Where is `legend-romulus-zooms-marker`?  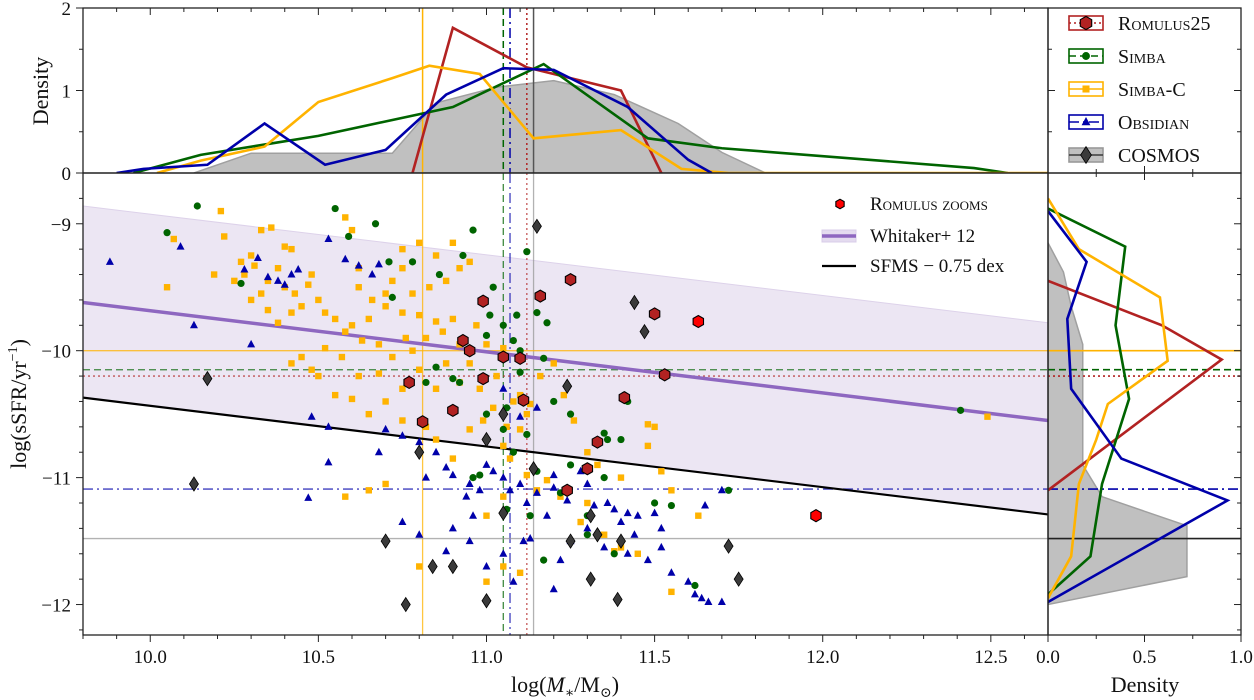 legend-romulus-zooms-marker is located at coordinates (840, 204).